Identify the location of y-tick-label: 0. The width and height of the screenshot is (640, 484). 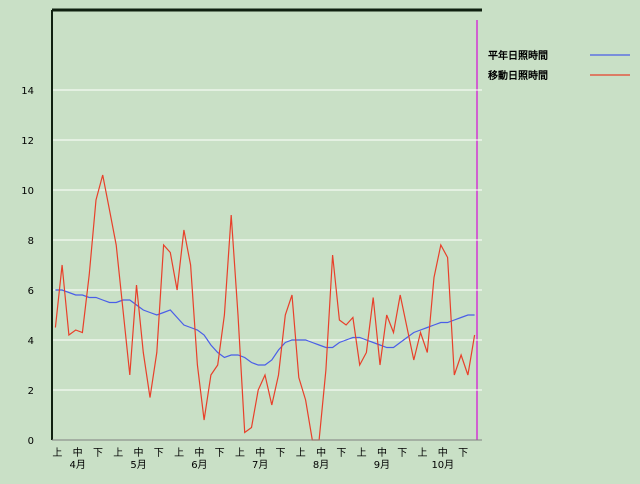
(31, 441).